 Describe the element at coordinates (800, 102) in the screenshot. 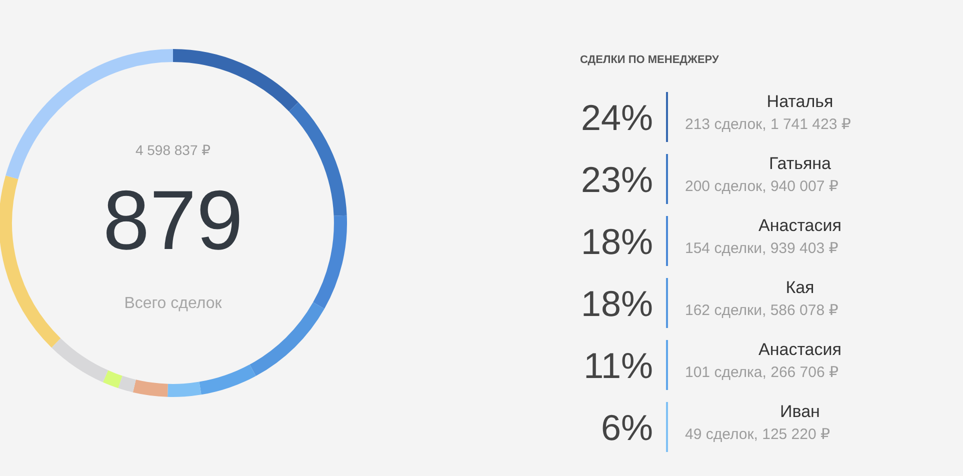

I see `text: Наталья` at that location.